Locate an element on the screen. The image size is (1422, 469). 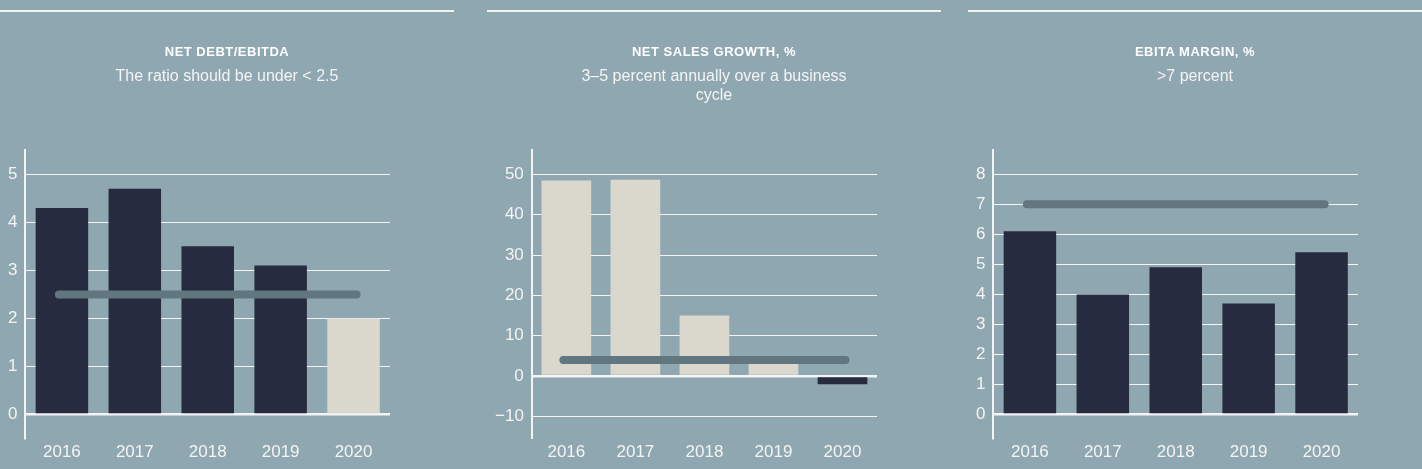
chart-subtitle: 3–5 percent annually over a business cycle is located at coordinates (714, 85).